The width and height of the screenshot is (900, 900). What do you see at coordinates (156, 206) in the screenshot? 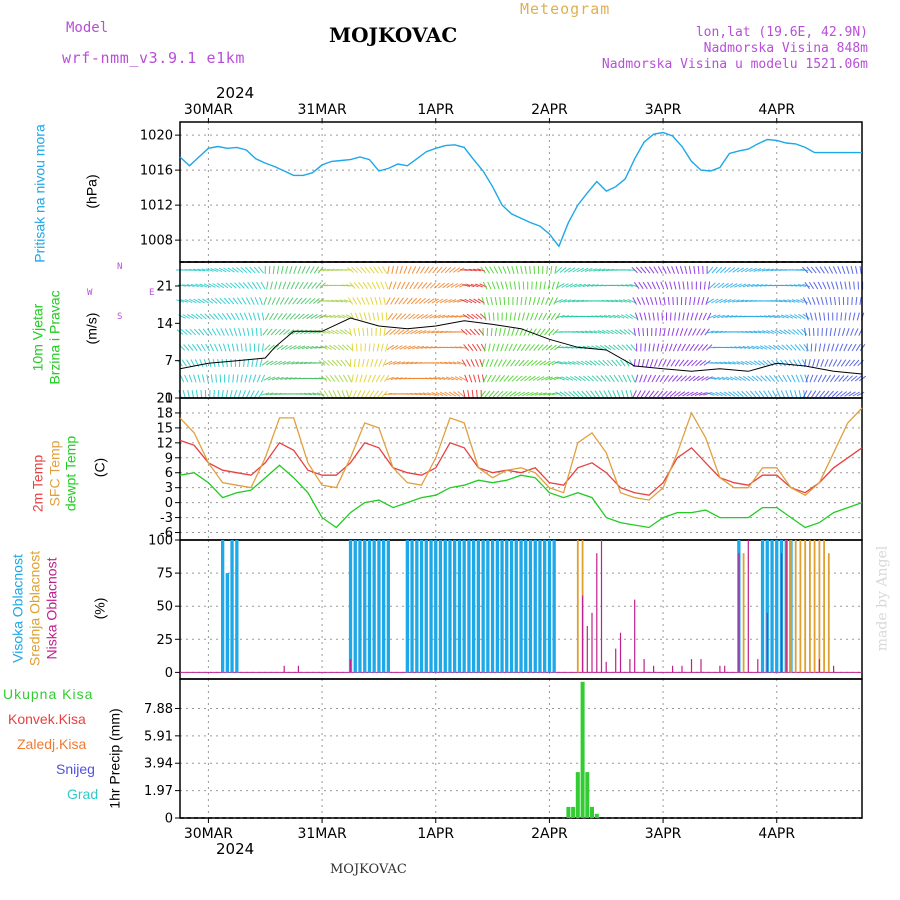
I see `y-tick-label: 1012` at bounding box center [156, 206].